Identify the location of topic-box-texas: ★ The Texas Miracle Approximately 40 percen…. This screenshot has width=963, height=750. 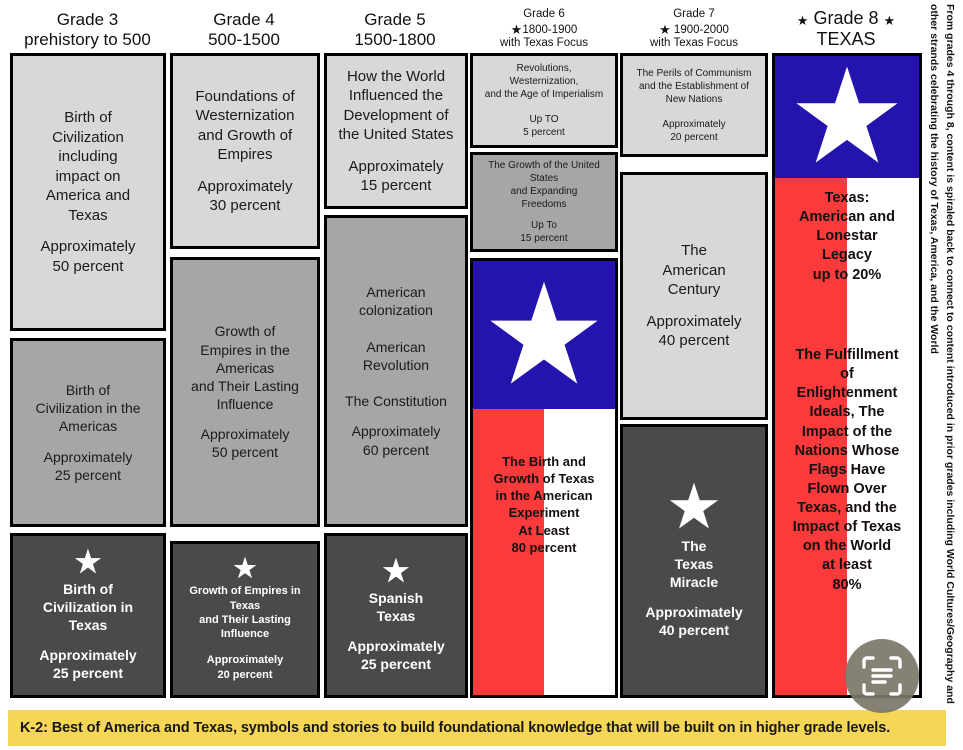
(694, 561).